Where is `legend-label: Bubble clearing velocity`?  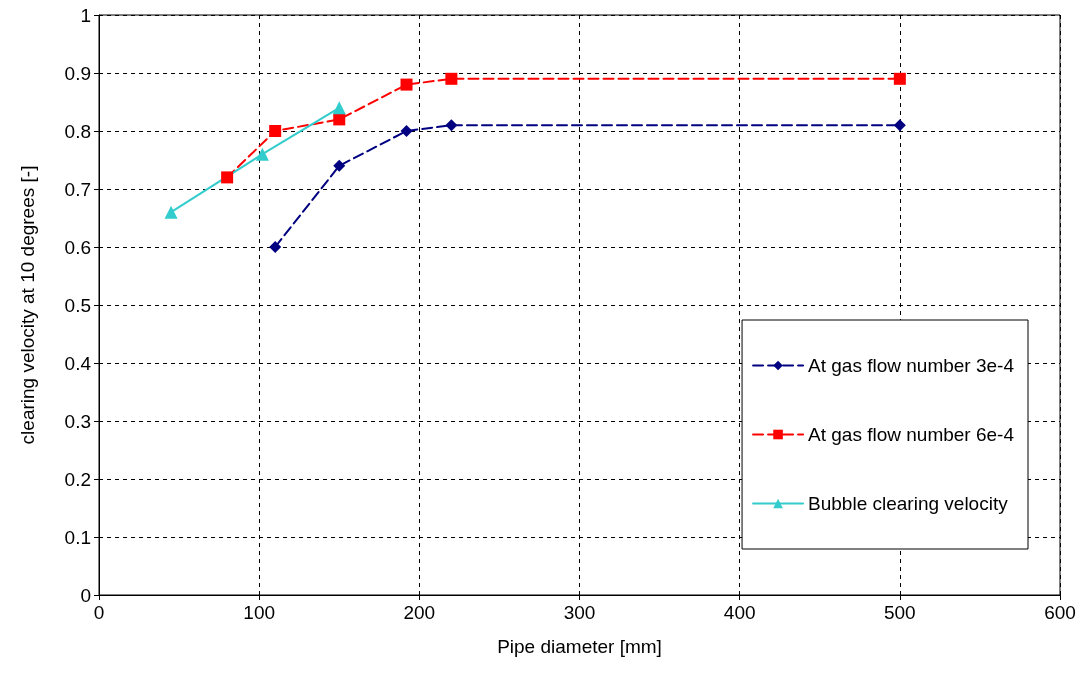 legend-label: Bubble clearing velocity is located at coordinates (908, 503).